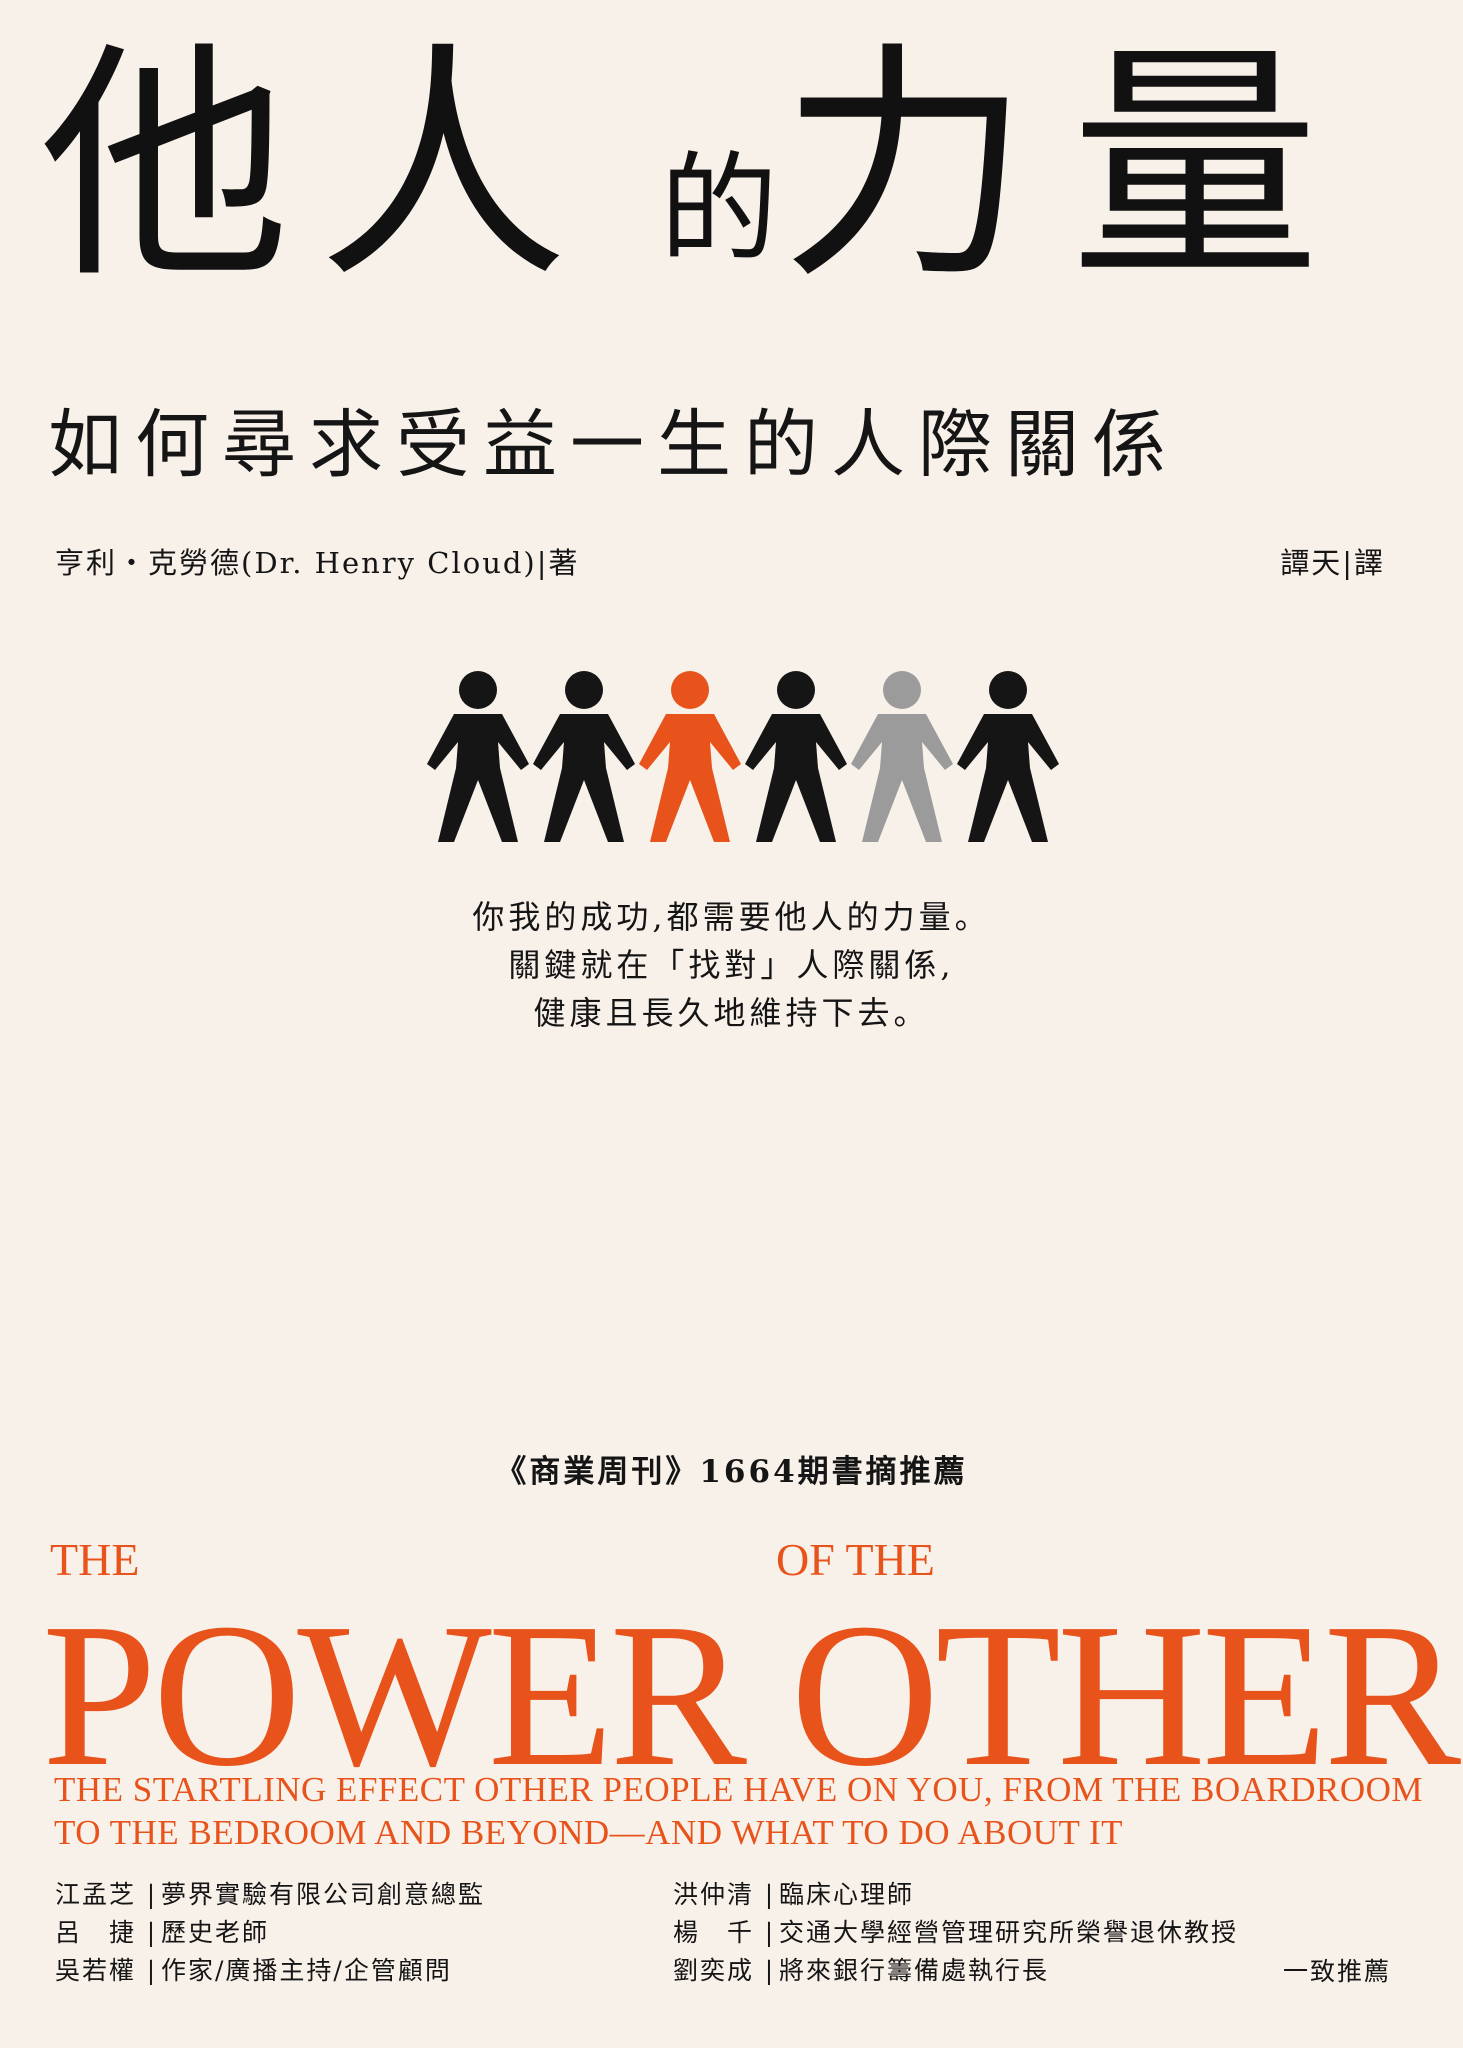  What do you see at coordinates (1195, 166) in the screenshot?
I see `title-char-5: 量` at bounding box center [1195, 166].